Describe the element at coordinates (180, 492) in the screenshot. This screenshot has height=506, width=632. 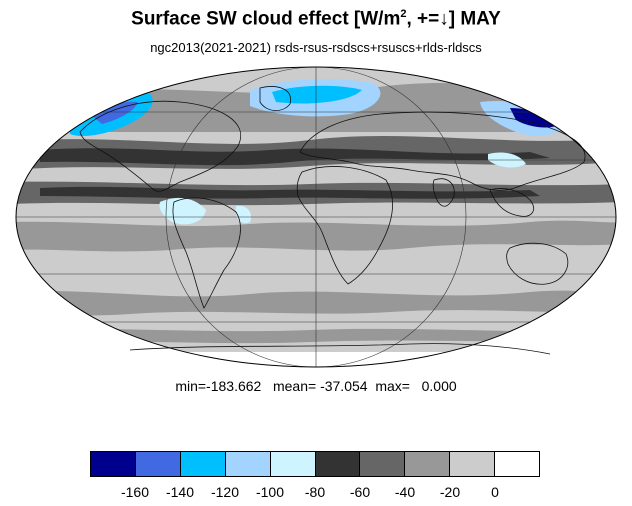
I see `colorbar-tick-label: -140` at that location.